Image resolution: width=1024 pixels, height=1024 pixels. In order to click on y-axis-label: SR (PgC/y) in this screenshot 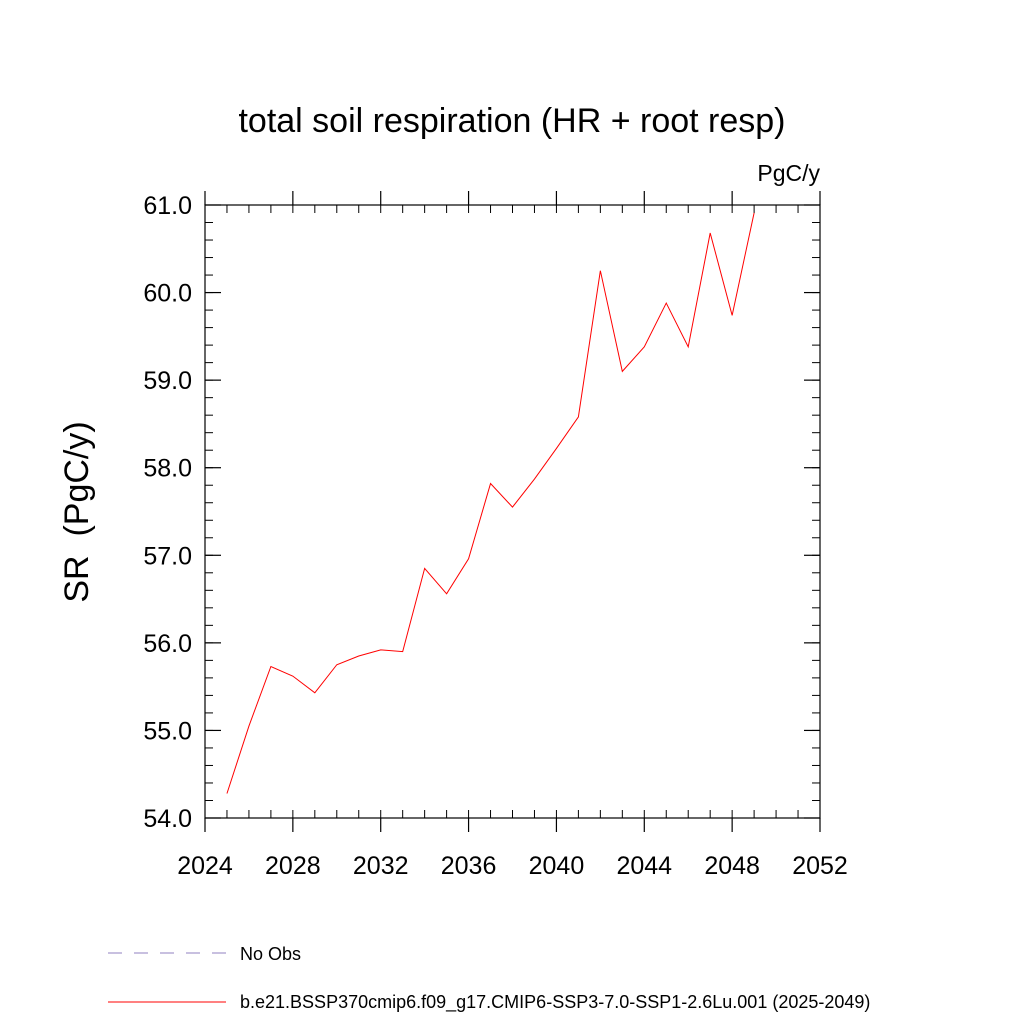, I will do `click(77, 511)`.